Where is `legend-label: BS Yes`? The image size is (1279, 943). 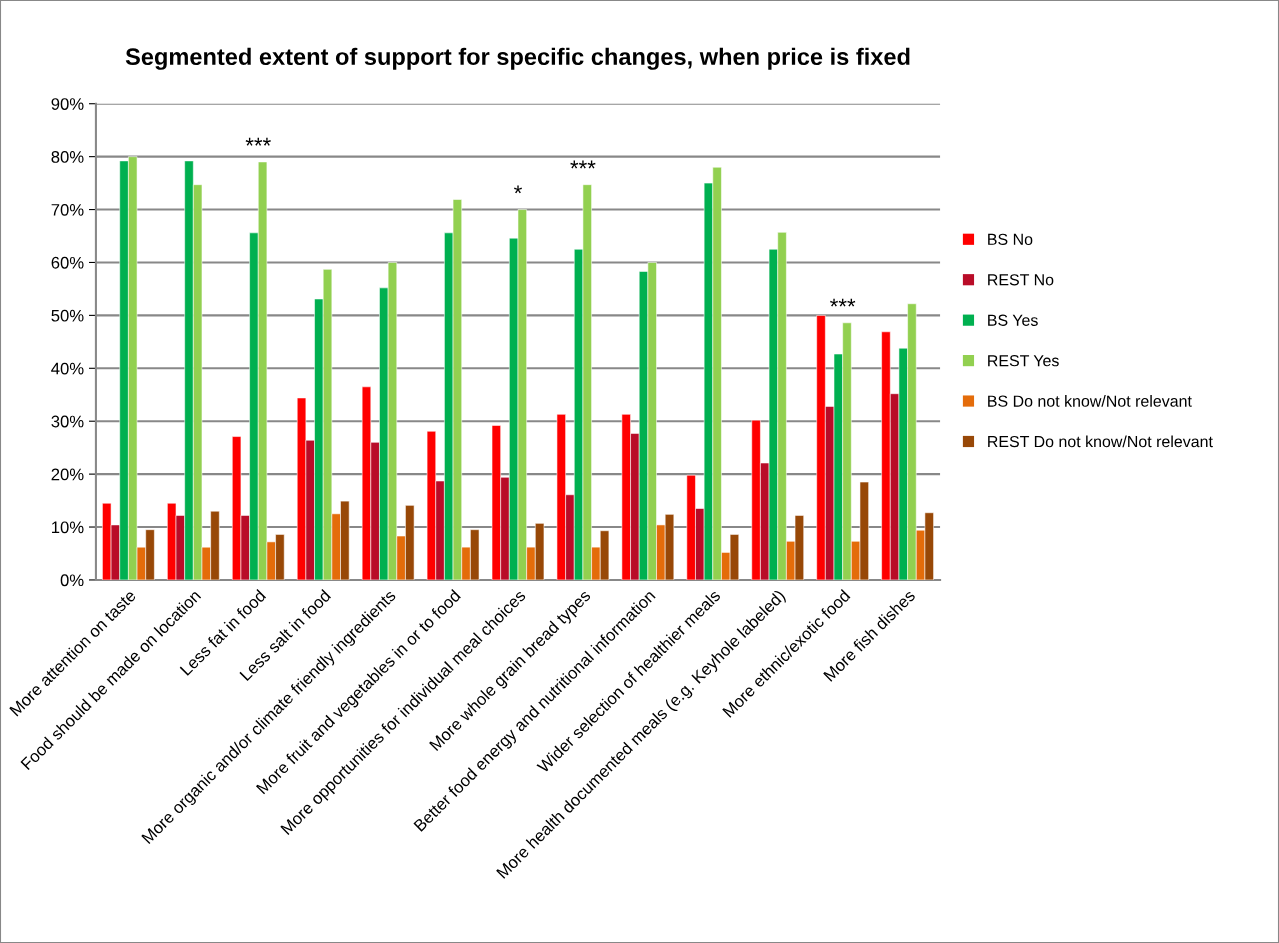
legend-label: BS Yes is located at coordinates (1013, 320).